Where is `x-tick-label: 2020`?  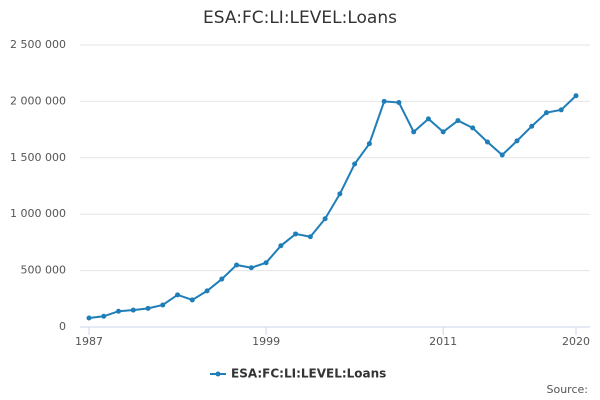
x-tick-label: 2020 is located at coordinates (576, 341).